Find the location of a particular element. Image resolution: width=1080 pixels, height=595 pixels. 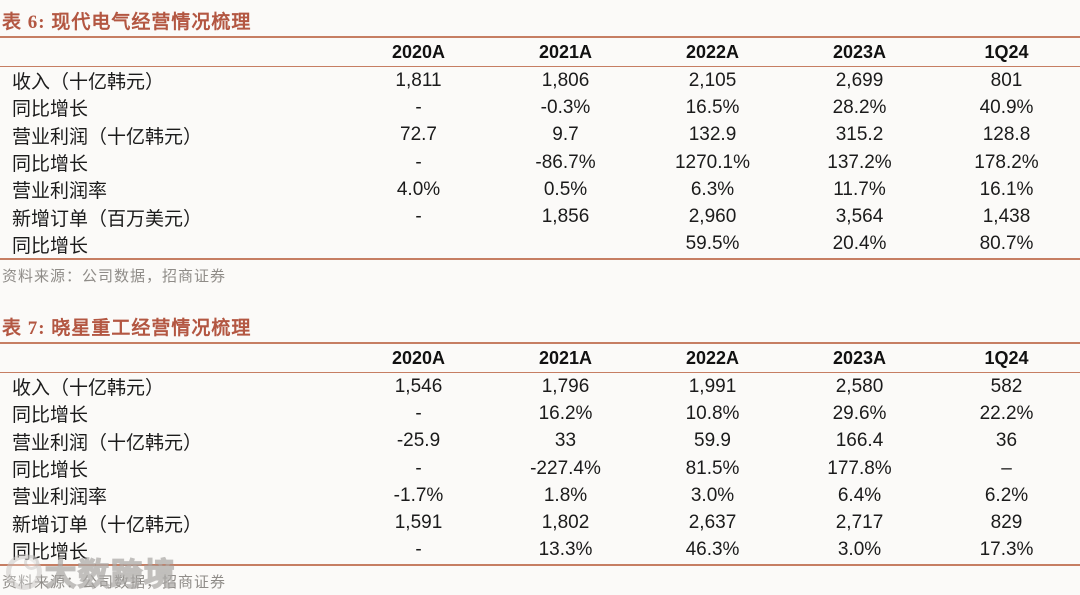

table6-header-row: 2020A 2021A 2022A 2023A 1Q24 is located at coordinates (540, 52).